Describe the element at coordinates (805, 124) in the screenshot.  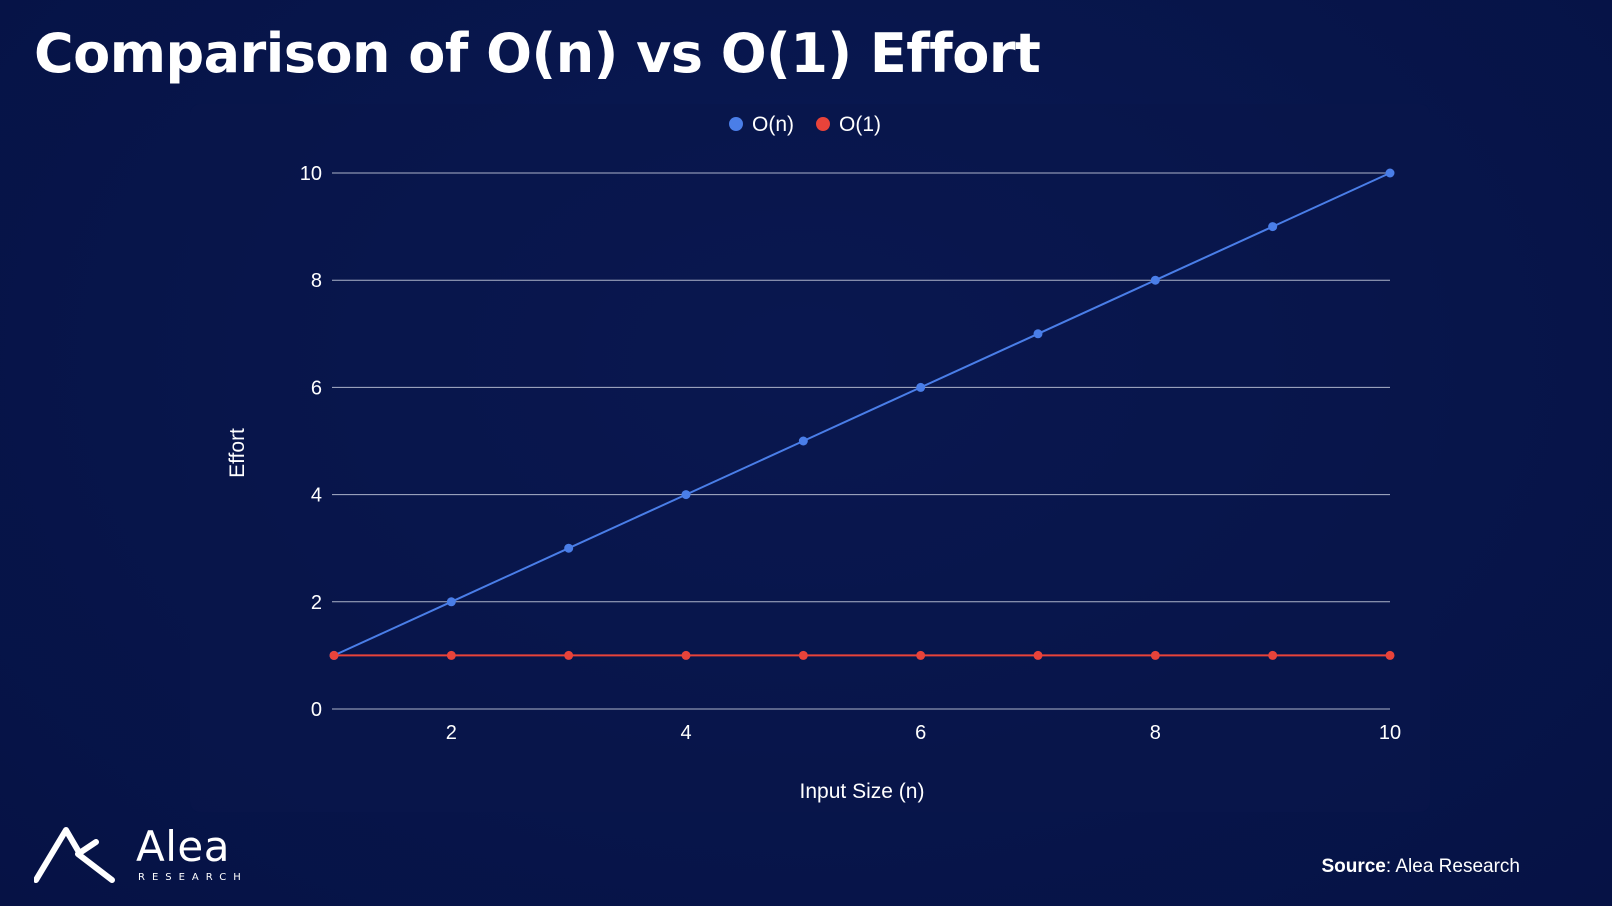
I see `legend: O(n) O(1)` at that location.